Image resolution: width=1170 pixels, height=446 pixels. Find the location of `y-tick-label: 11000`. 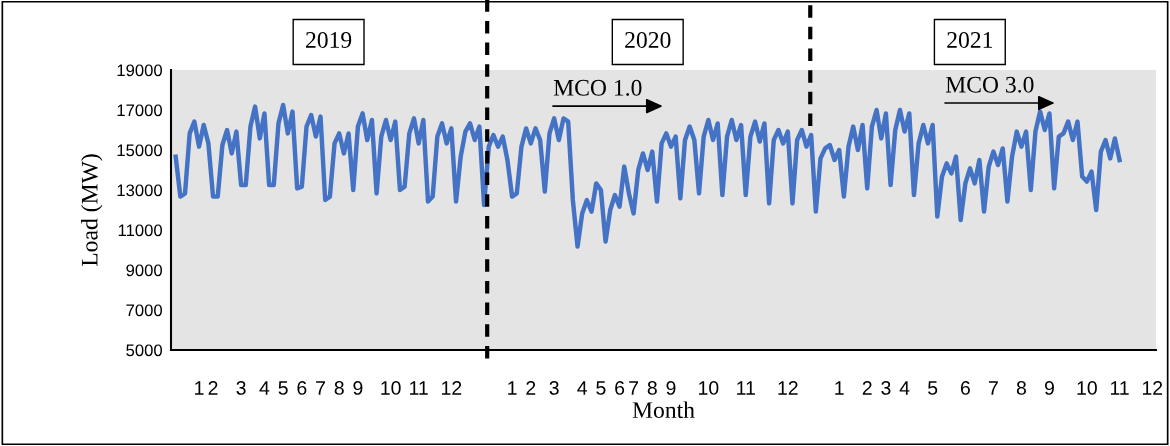

y-tick-label: 11000 is located at coordinates (140, 230).